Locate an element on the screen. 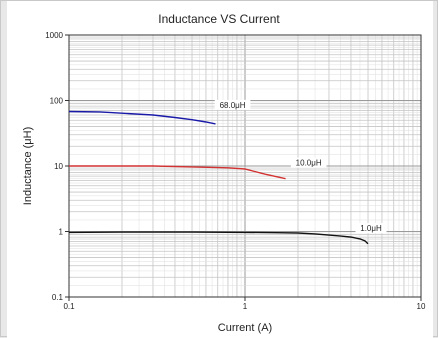  x-axis-label: Current (A) is located at coordinates (245, 328).